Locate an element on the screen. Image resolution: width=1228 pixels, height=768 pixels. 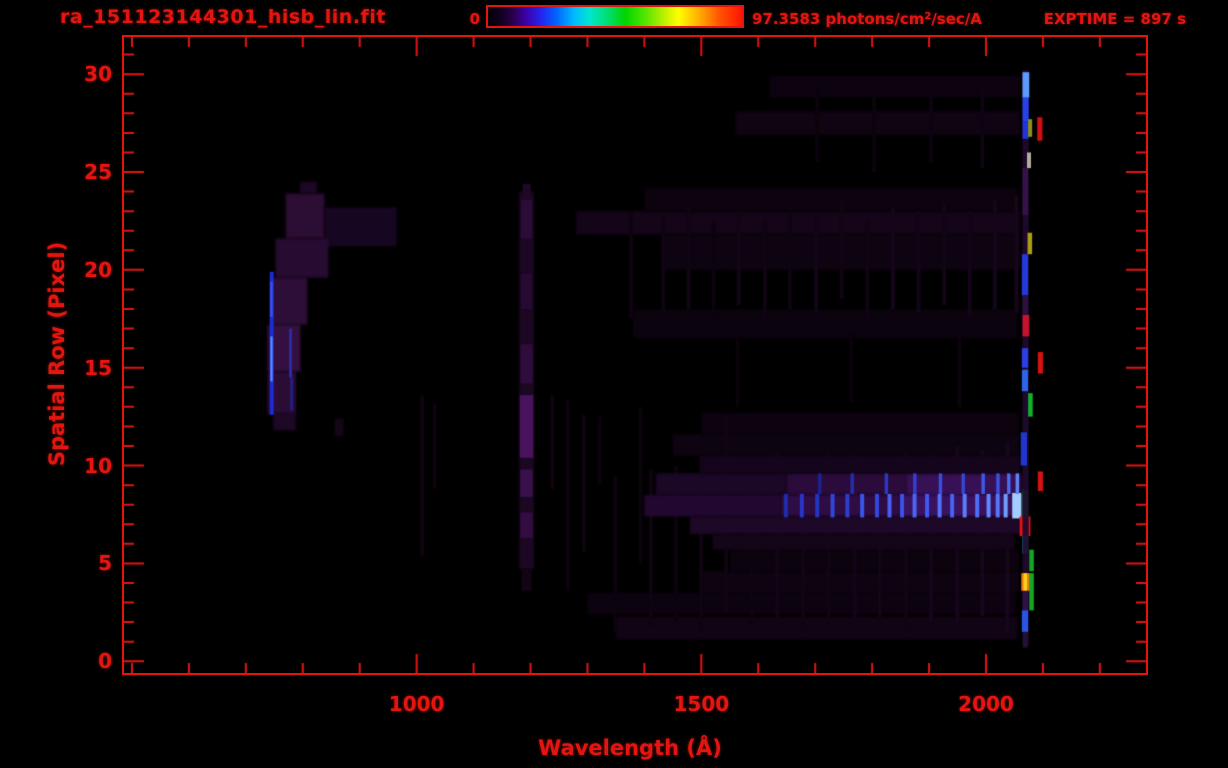
y-tick-label: 25 is located at coordinates (98, 172).